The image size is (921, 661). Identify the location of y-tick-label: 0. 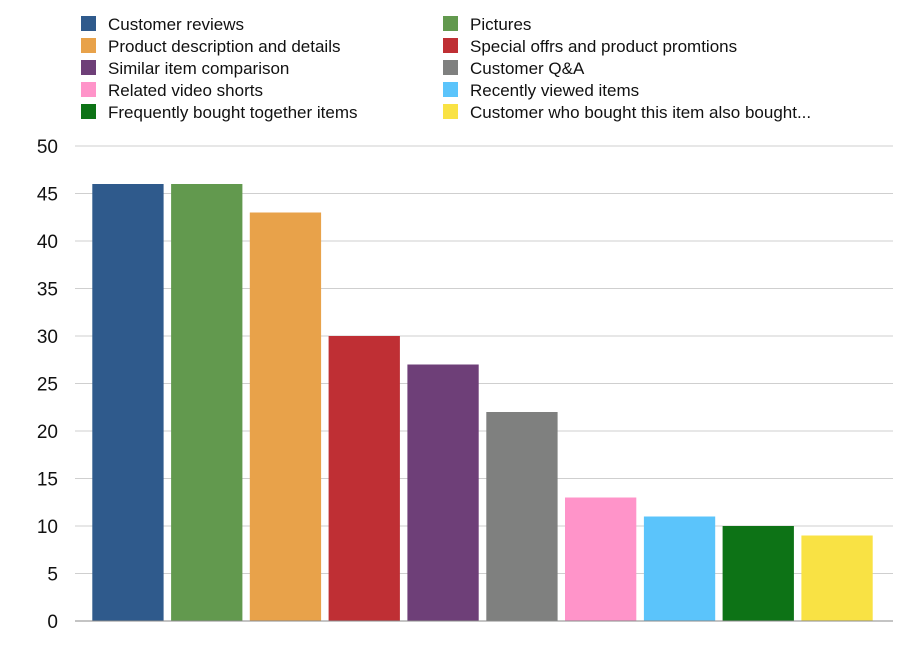
(52, 622).